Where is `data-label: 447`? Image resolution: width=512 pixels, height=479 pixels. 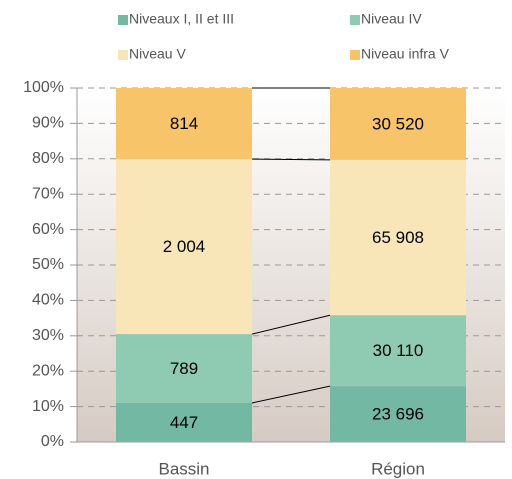 data-label: 447 is located at coordinates (184, 422).